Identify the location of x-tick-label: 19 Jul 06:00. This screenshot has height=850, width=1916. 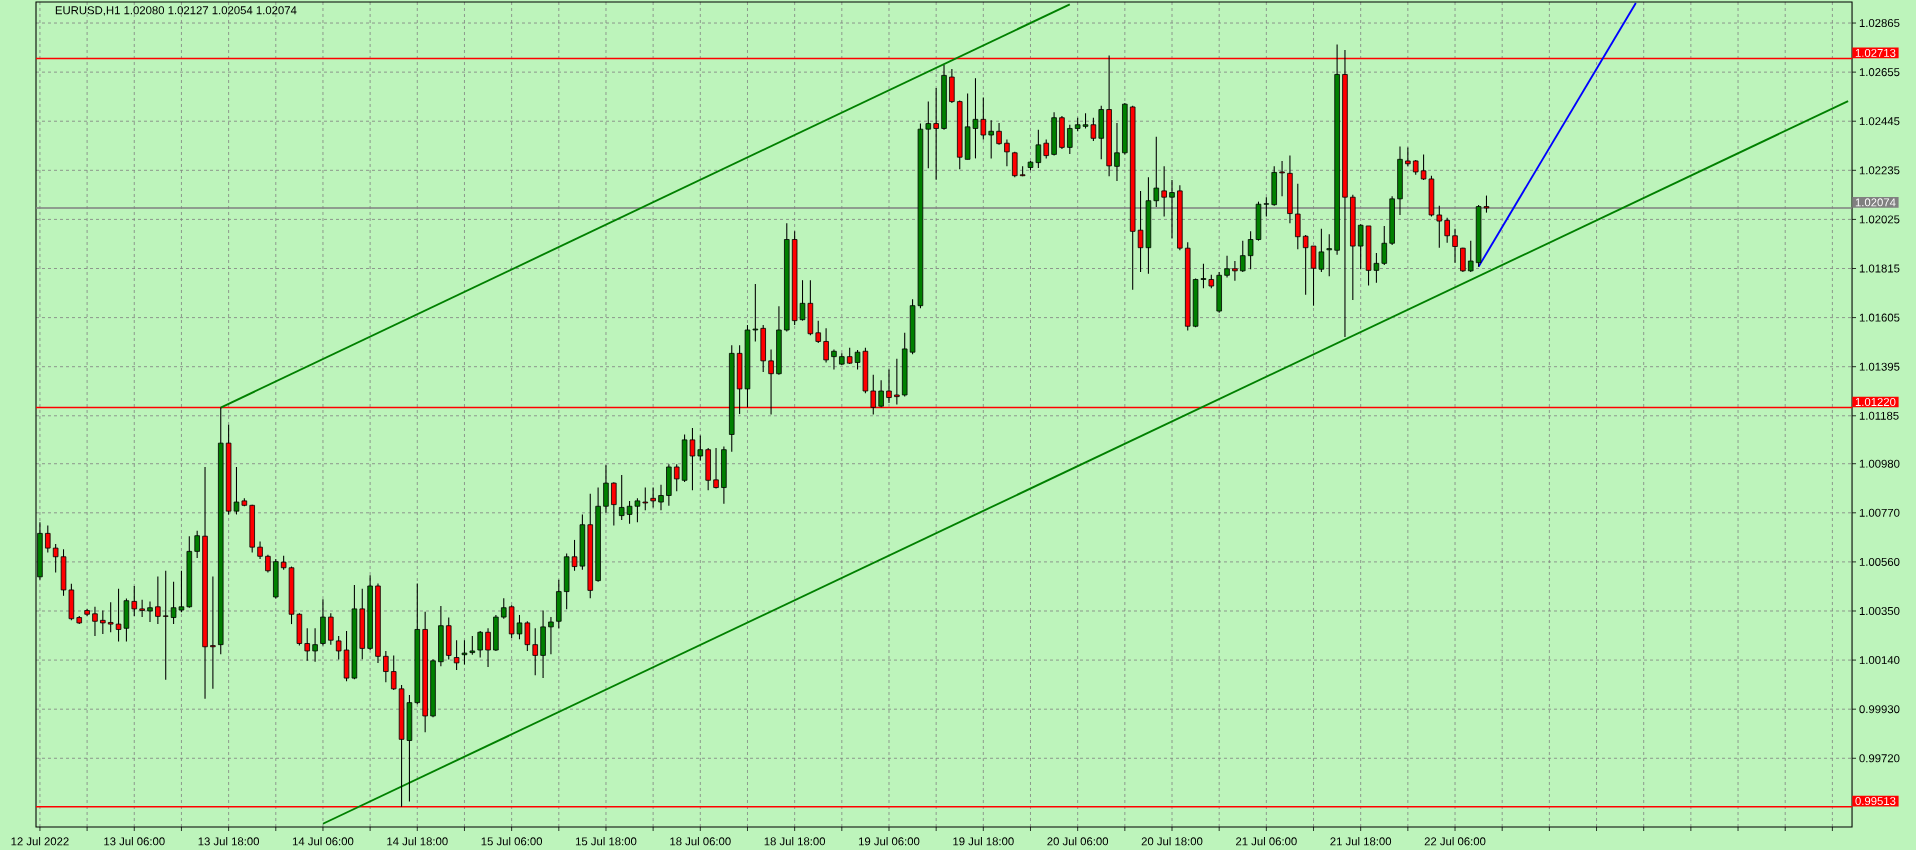
(889, 841).